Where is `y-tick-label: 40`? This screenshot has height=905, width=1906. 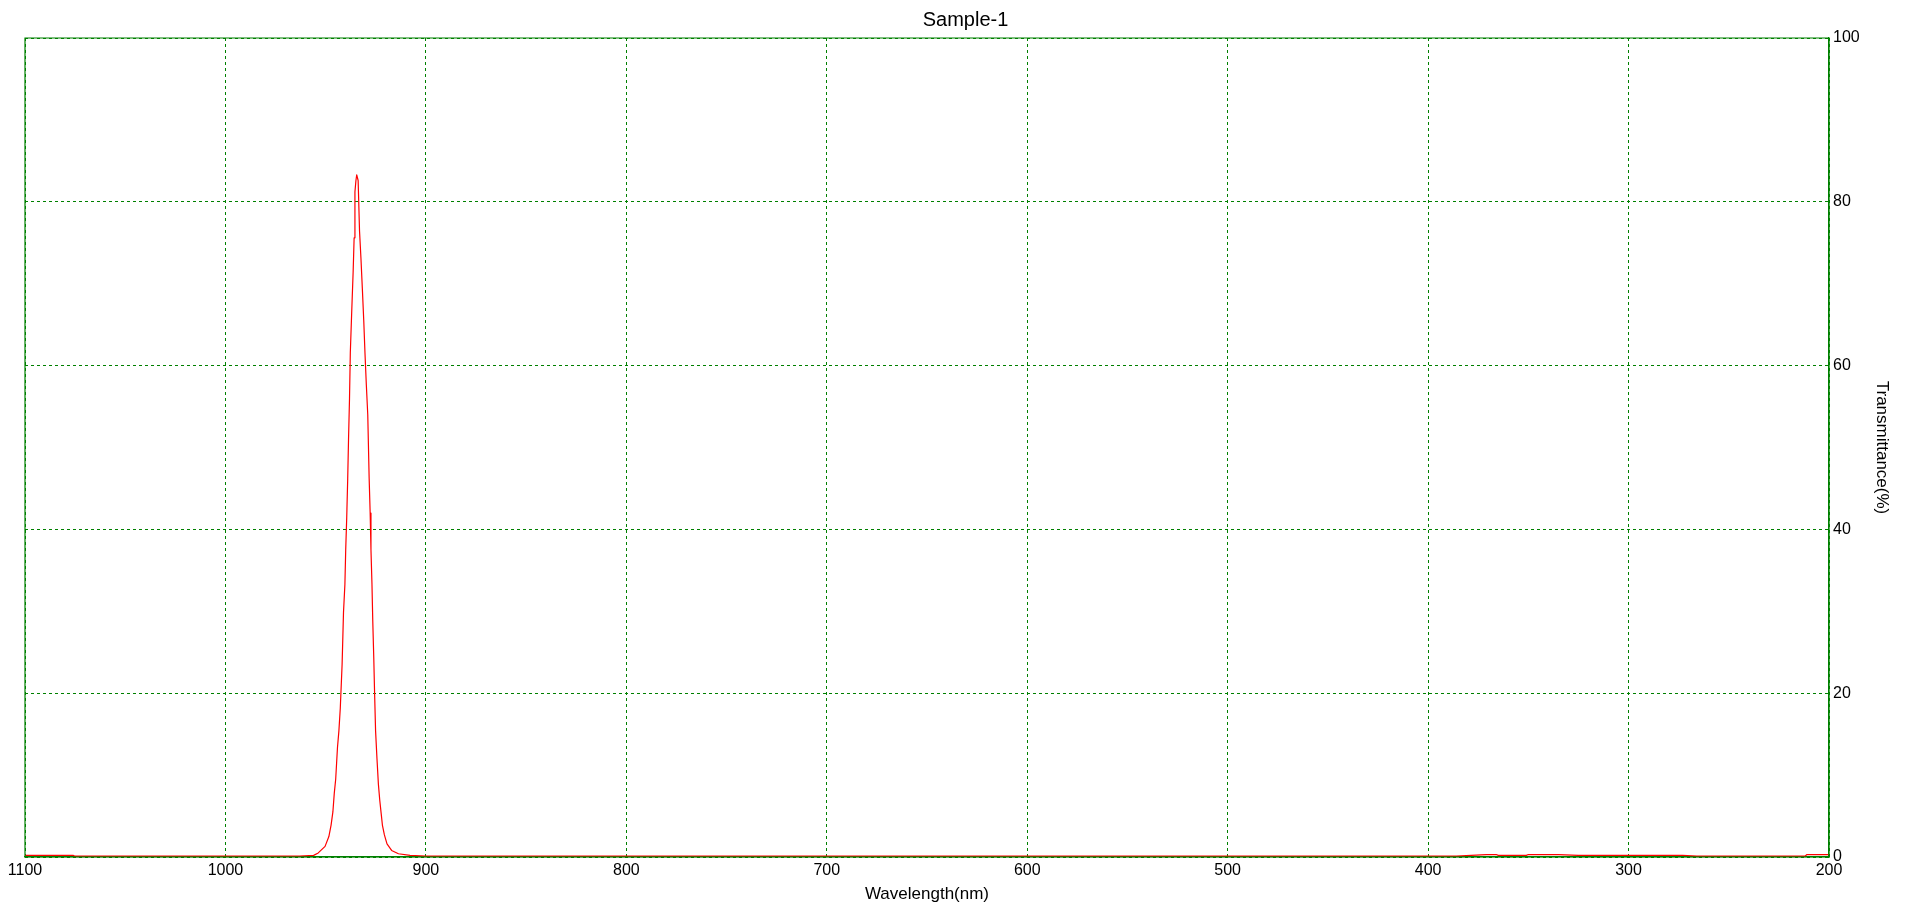 y-tick-label: 40 is located at coordinates (1842, 528).